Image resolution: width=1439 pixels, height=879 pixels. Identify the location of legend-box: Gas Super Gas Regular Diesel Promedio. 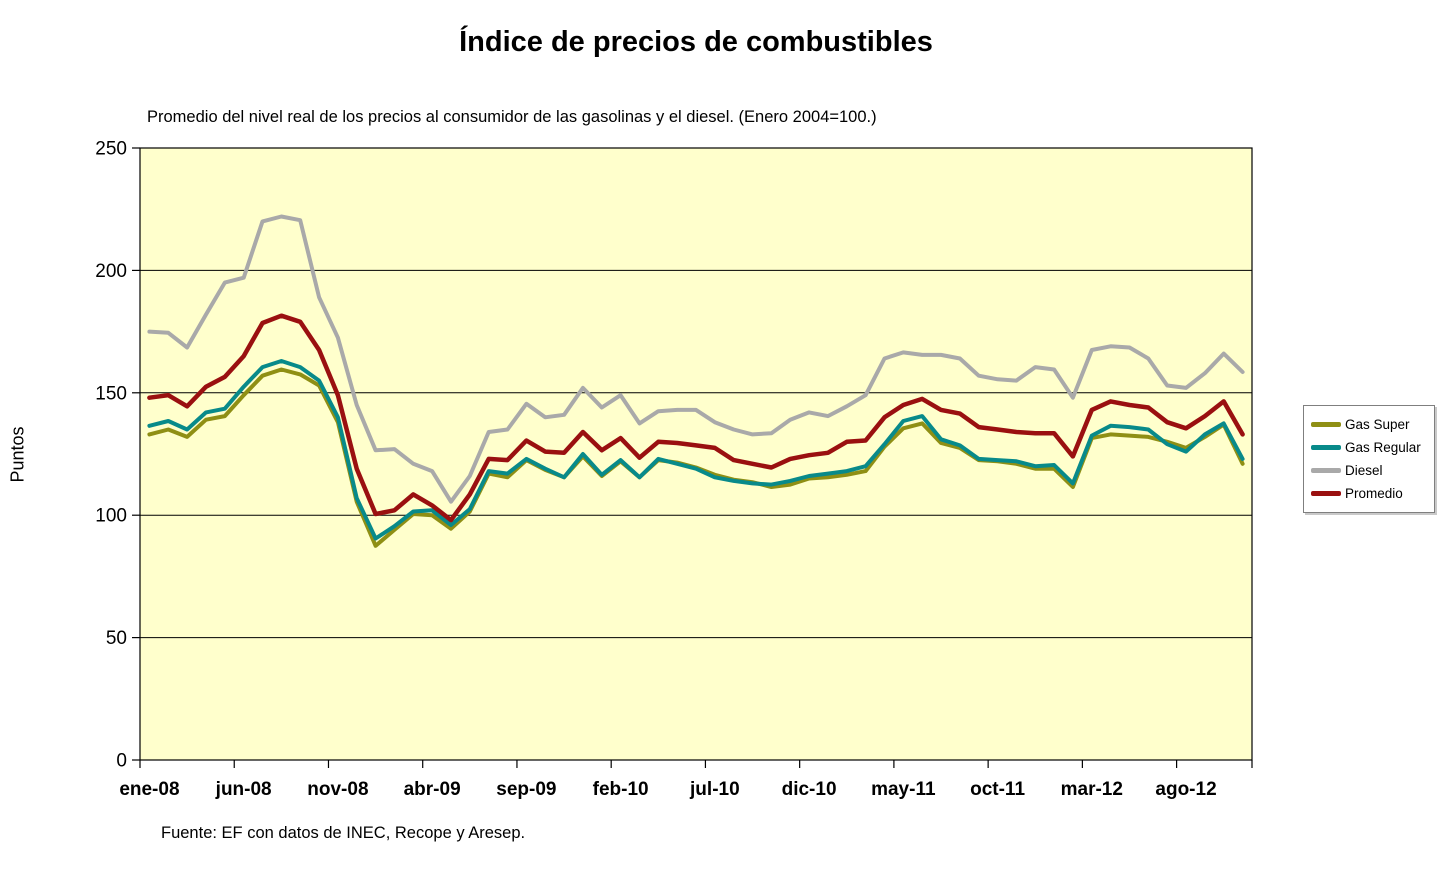
(1369, 459).